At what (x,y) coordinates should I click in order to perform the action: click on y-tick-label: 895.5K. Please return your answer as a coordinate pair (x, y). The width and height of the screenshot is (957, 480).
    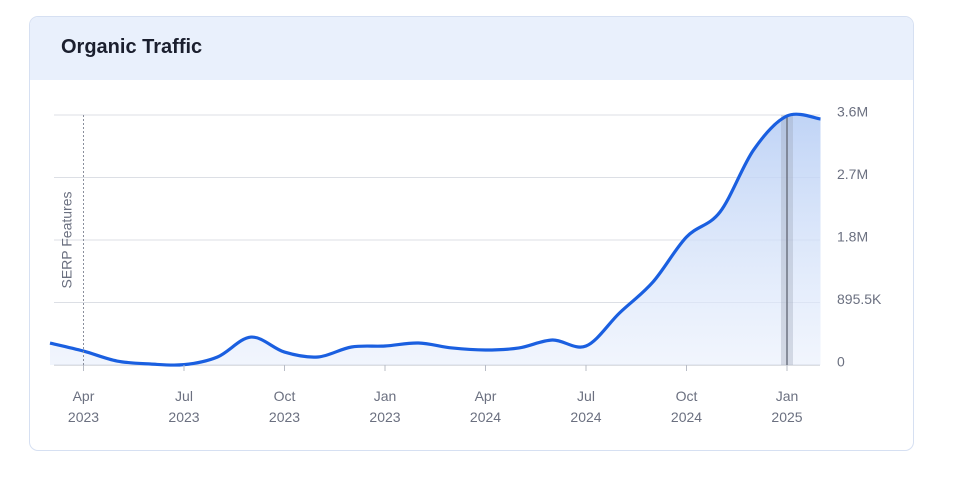
    Looking at the image, I should click on (859, 299).